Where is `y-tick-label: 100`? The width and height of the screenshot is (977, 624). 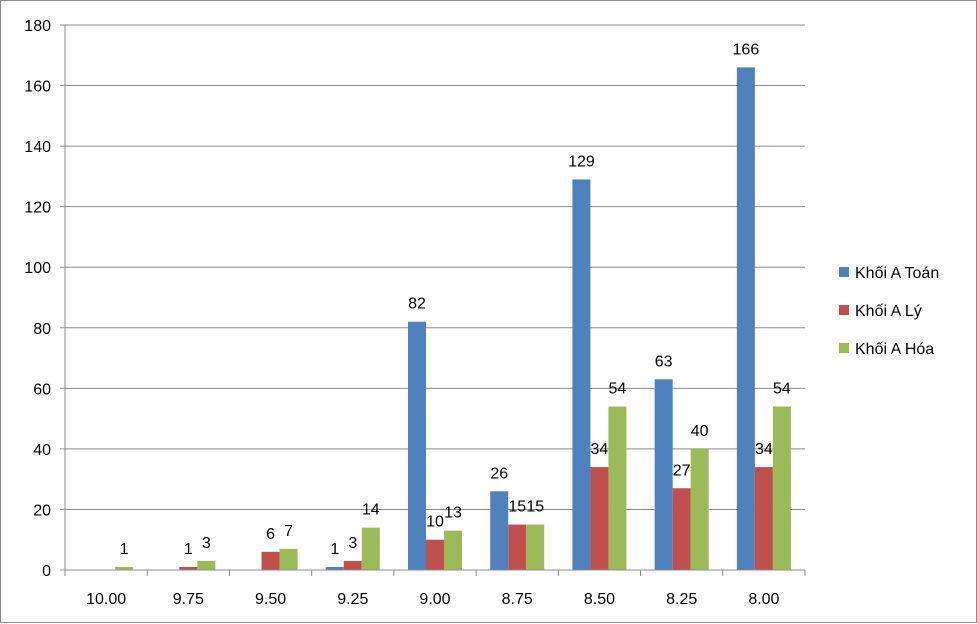 y-tick-label: 100 is located at coordinates (37, 268).